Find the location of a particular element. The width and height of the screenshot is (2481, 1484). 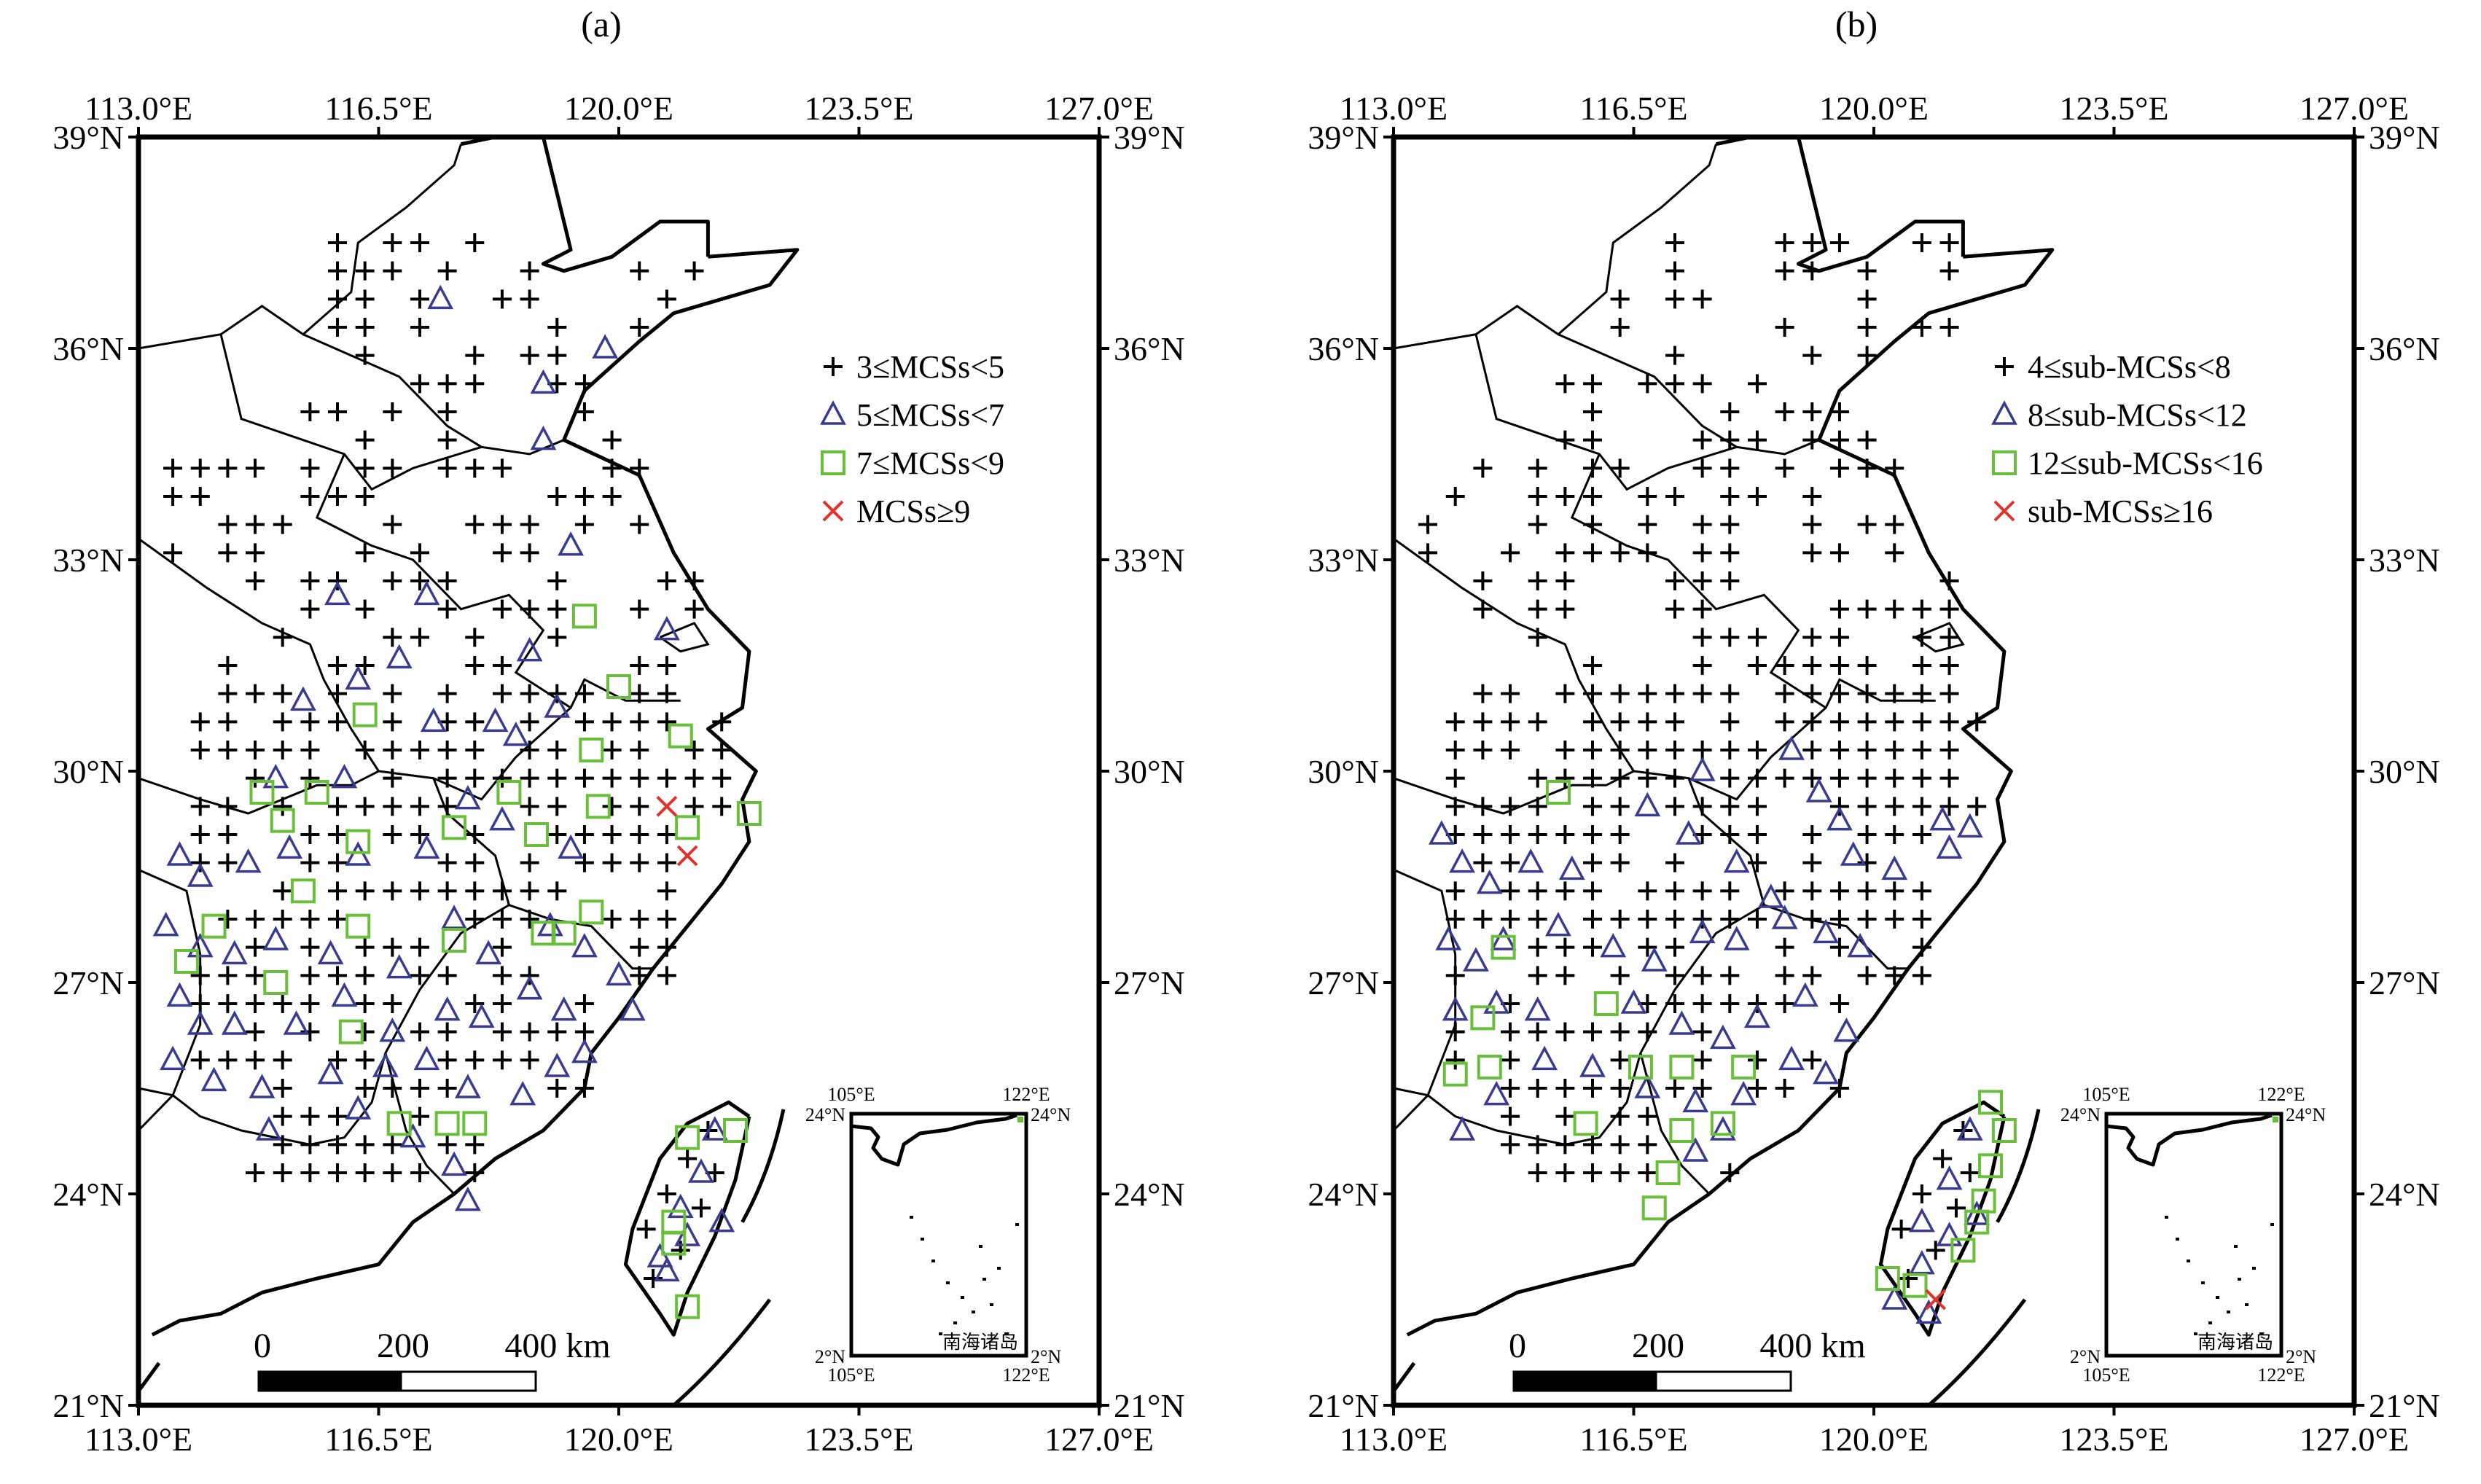

dashed-boundary-arc is located at coordinates (763, 1166).